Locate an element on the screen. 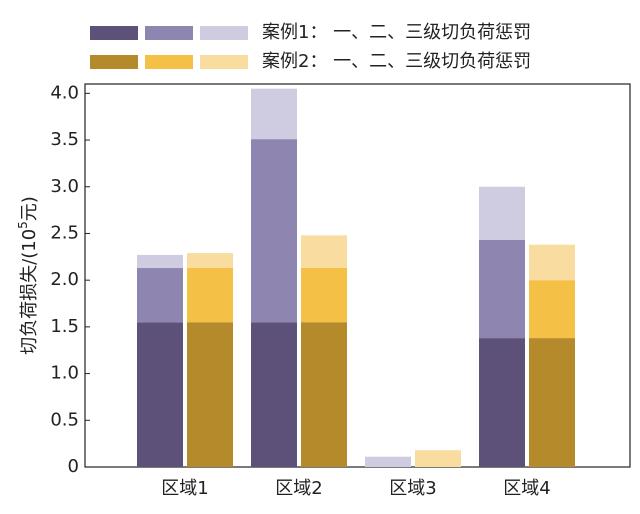  y-tick-label: 0 is located at coordinates (73, 466).